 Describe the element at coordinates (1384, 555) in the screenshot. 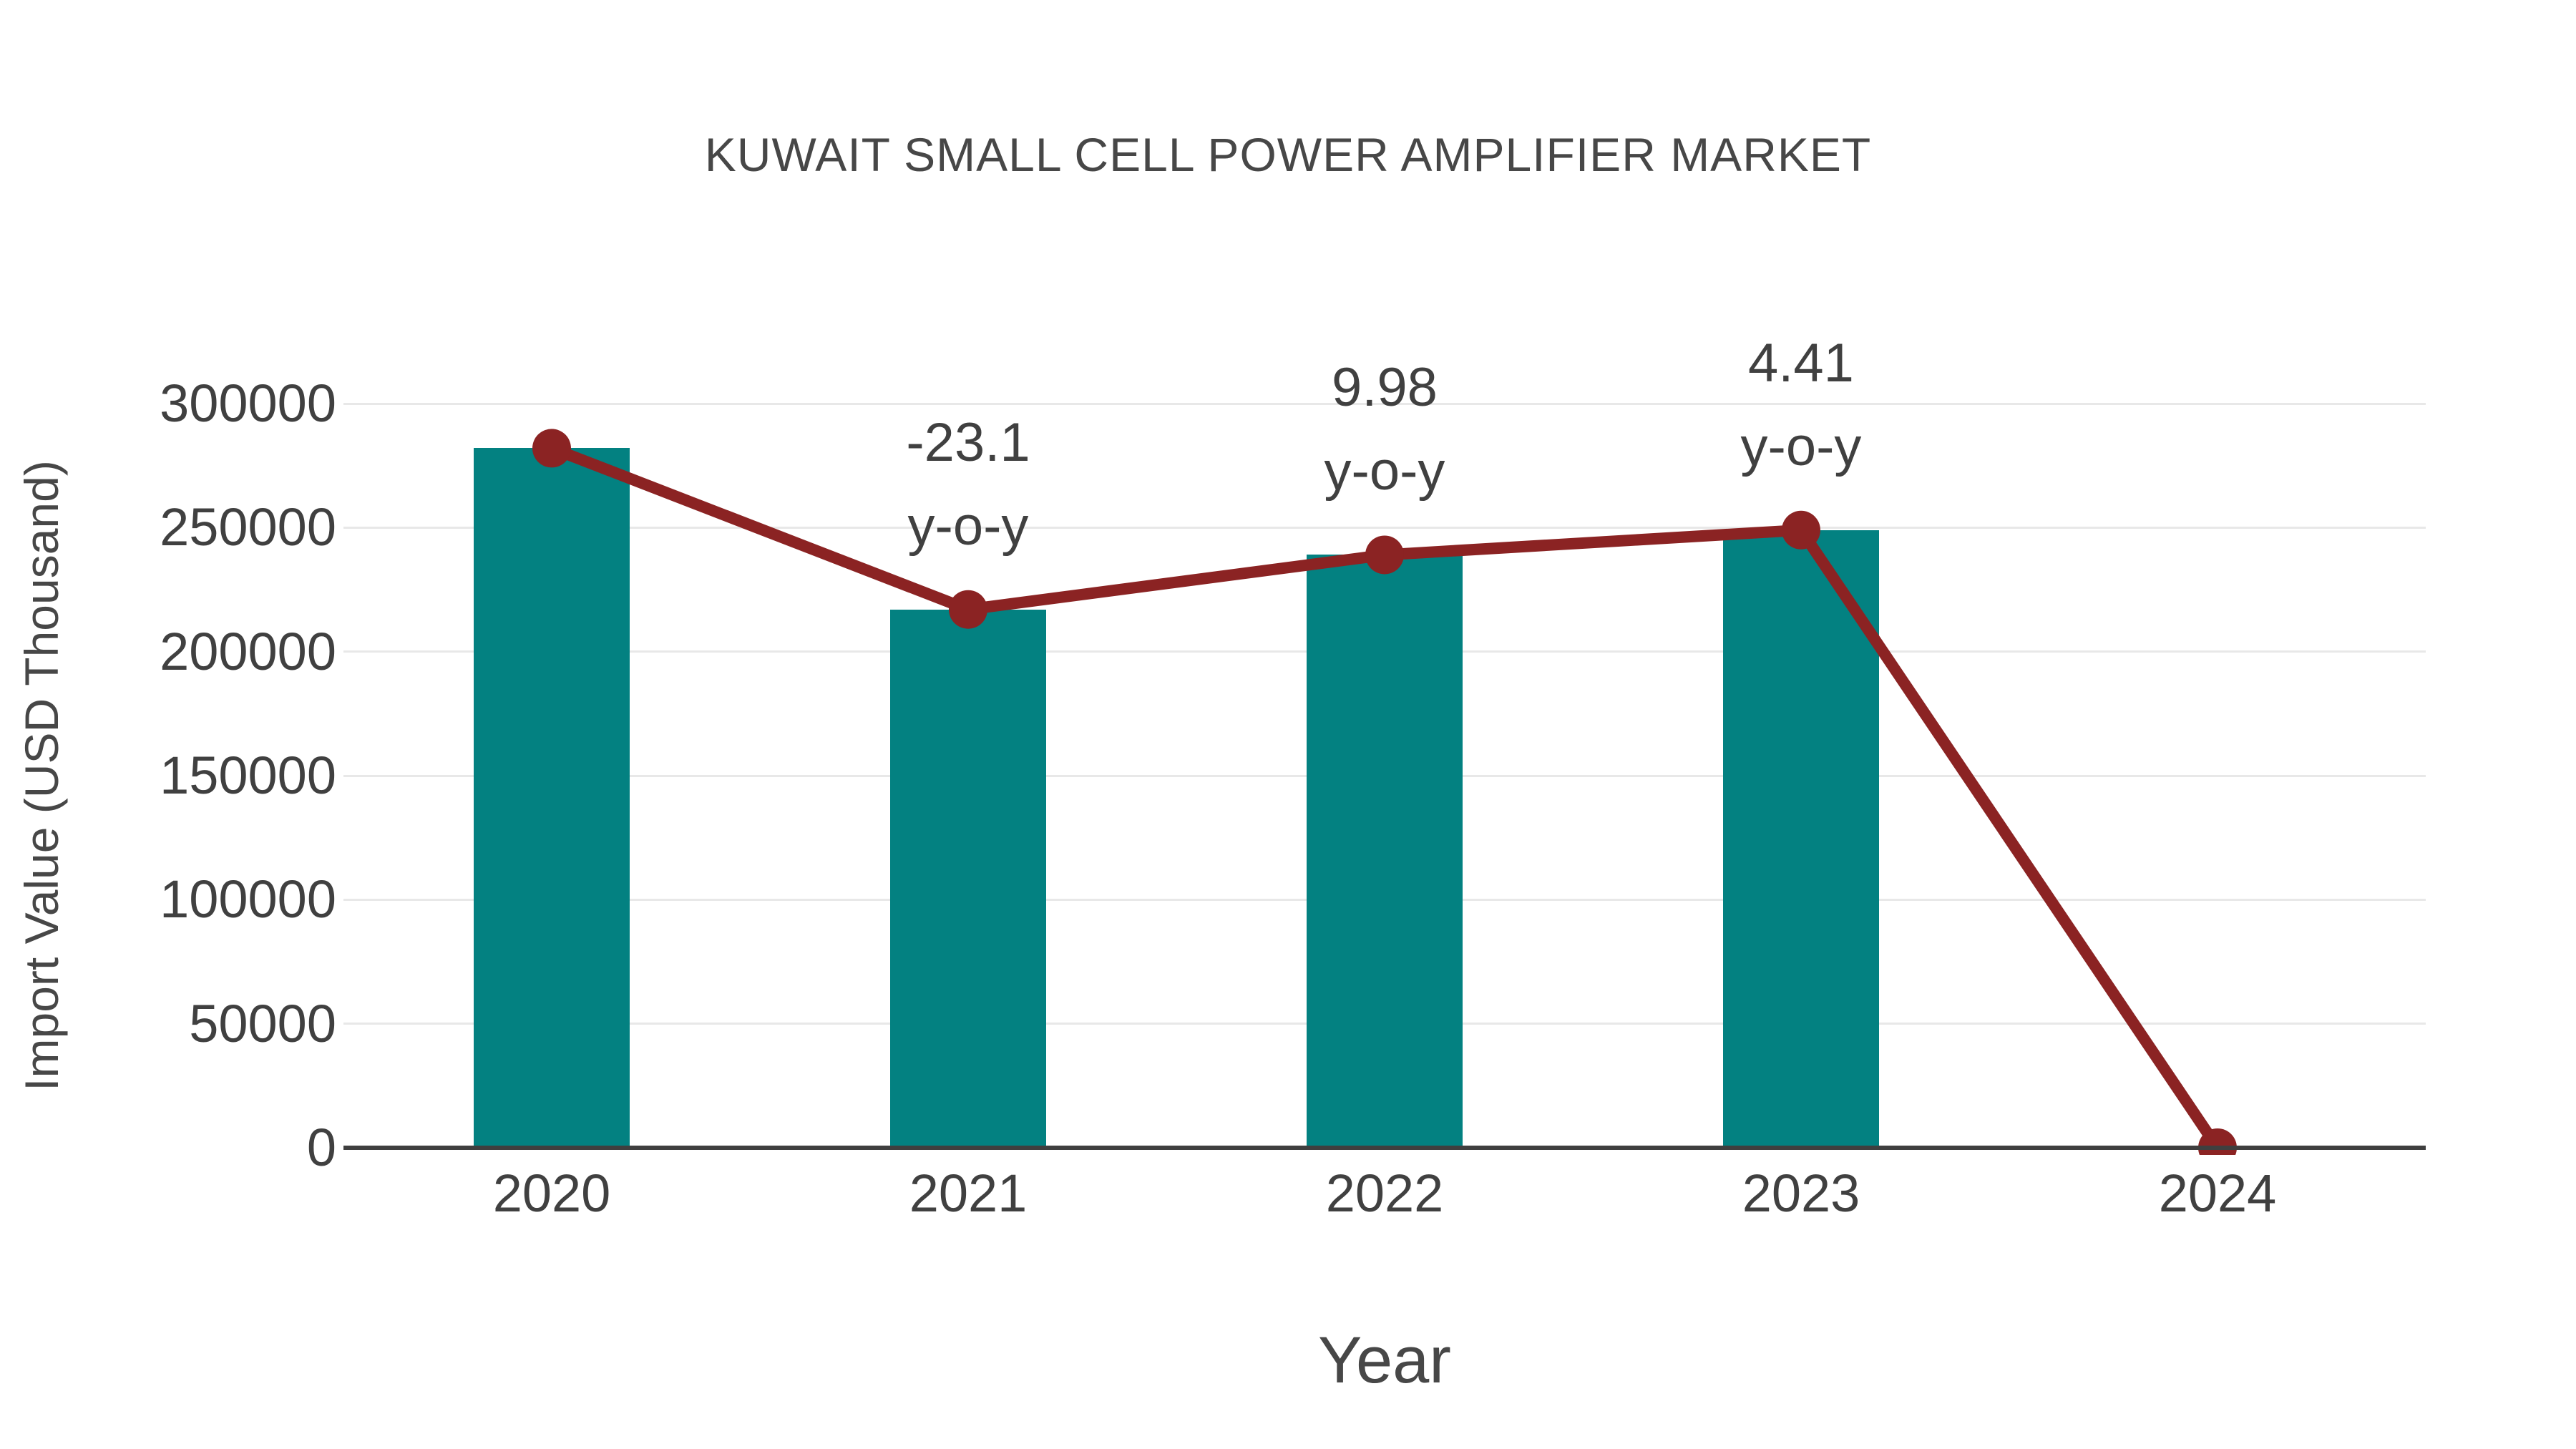

I see `data-point-2022` at that location.